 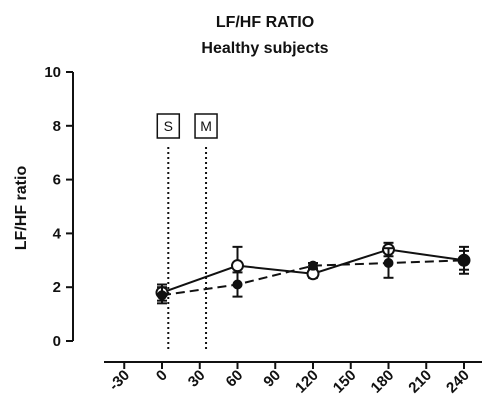 I want to click on x-tick-label: 240, so click(x=458, y=382).